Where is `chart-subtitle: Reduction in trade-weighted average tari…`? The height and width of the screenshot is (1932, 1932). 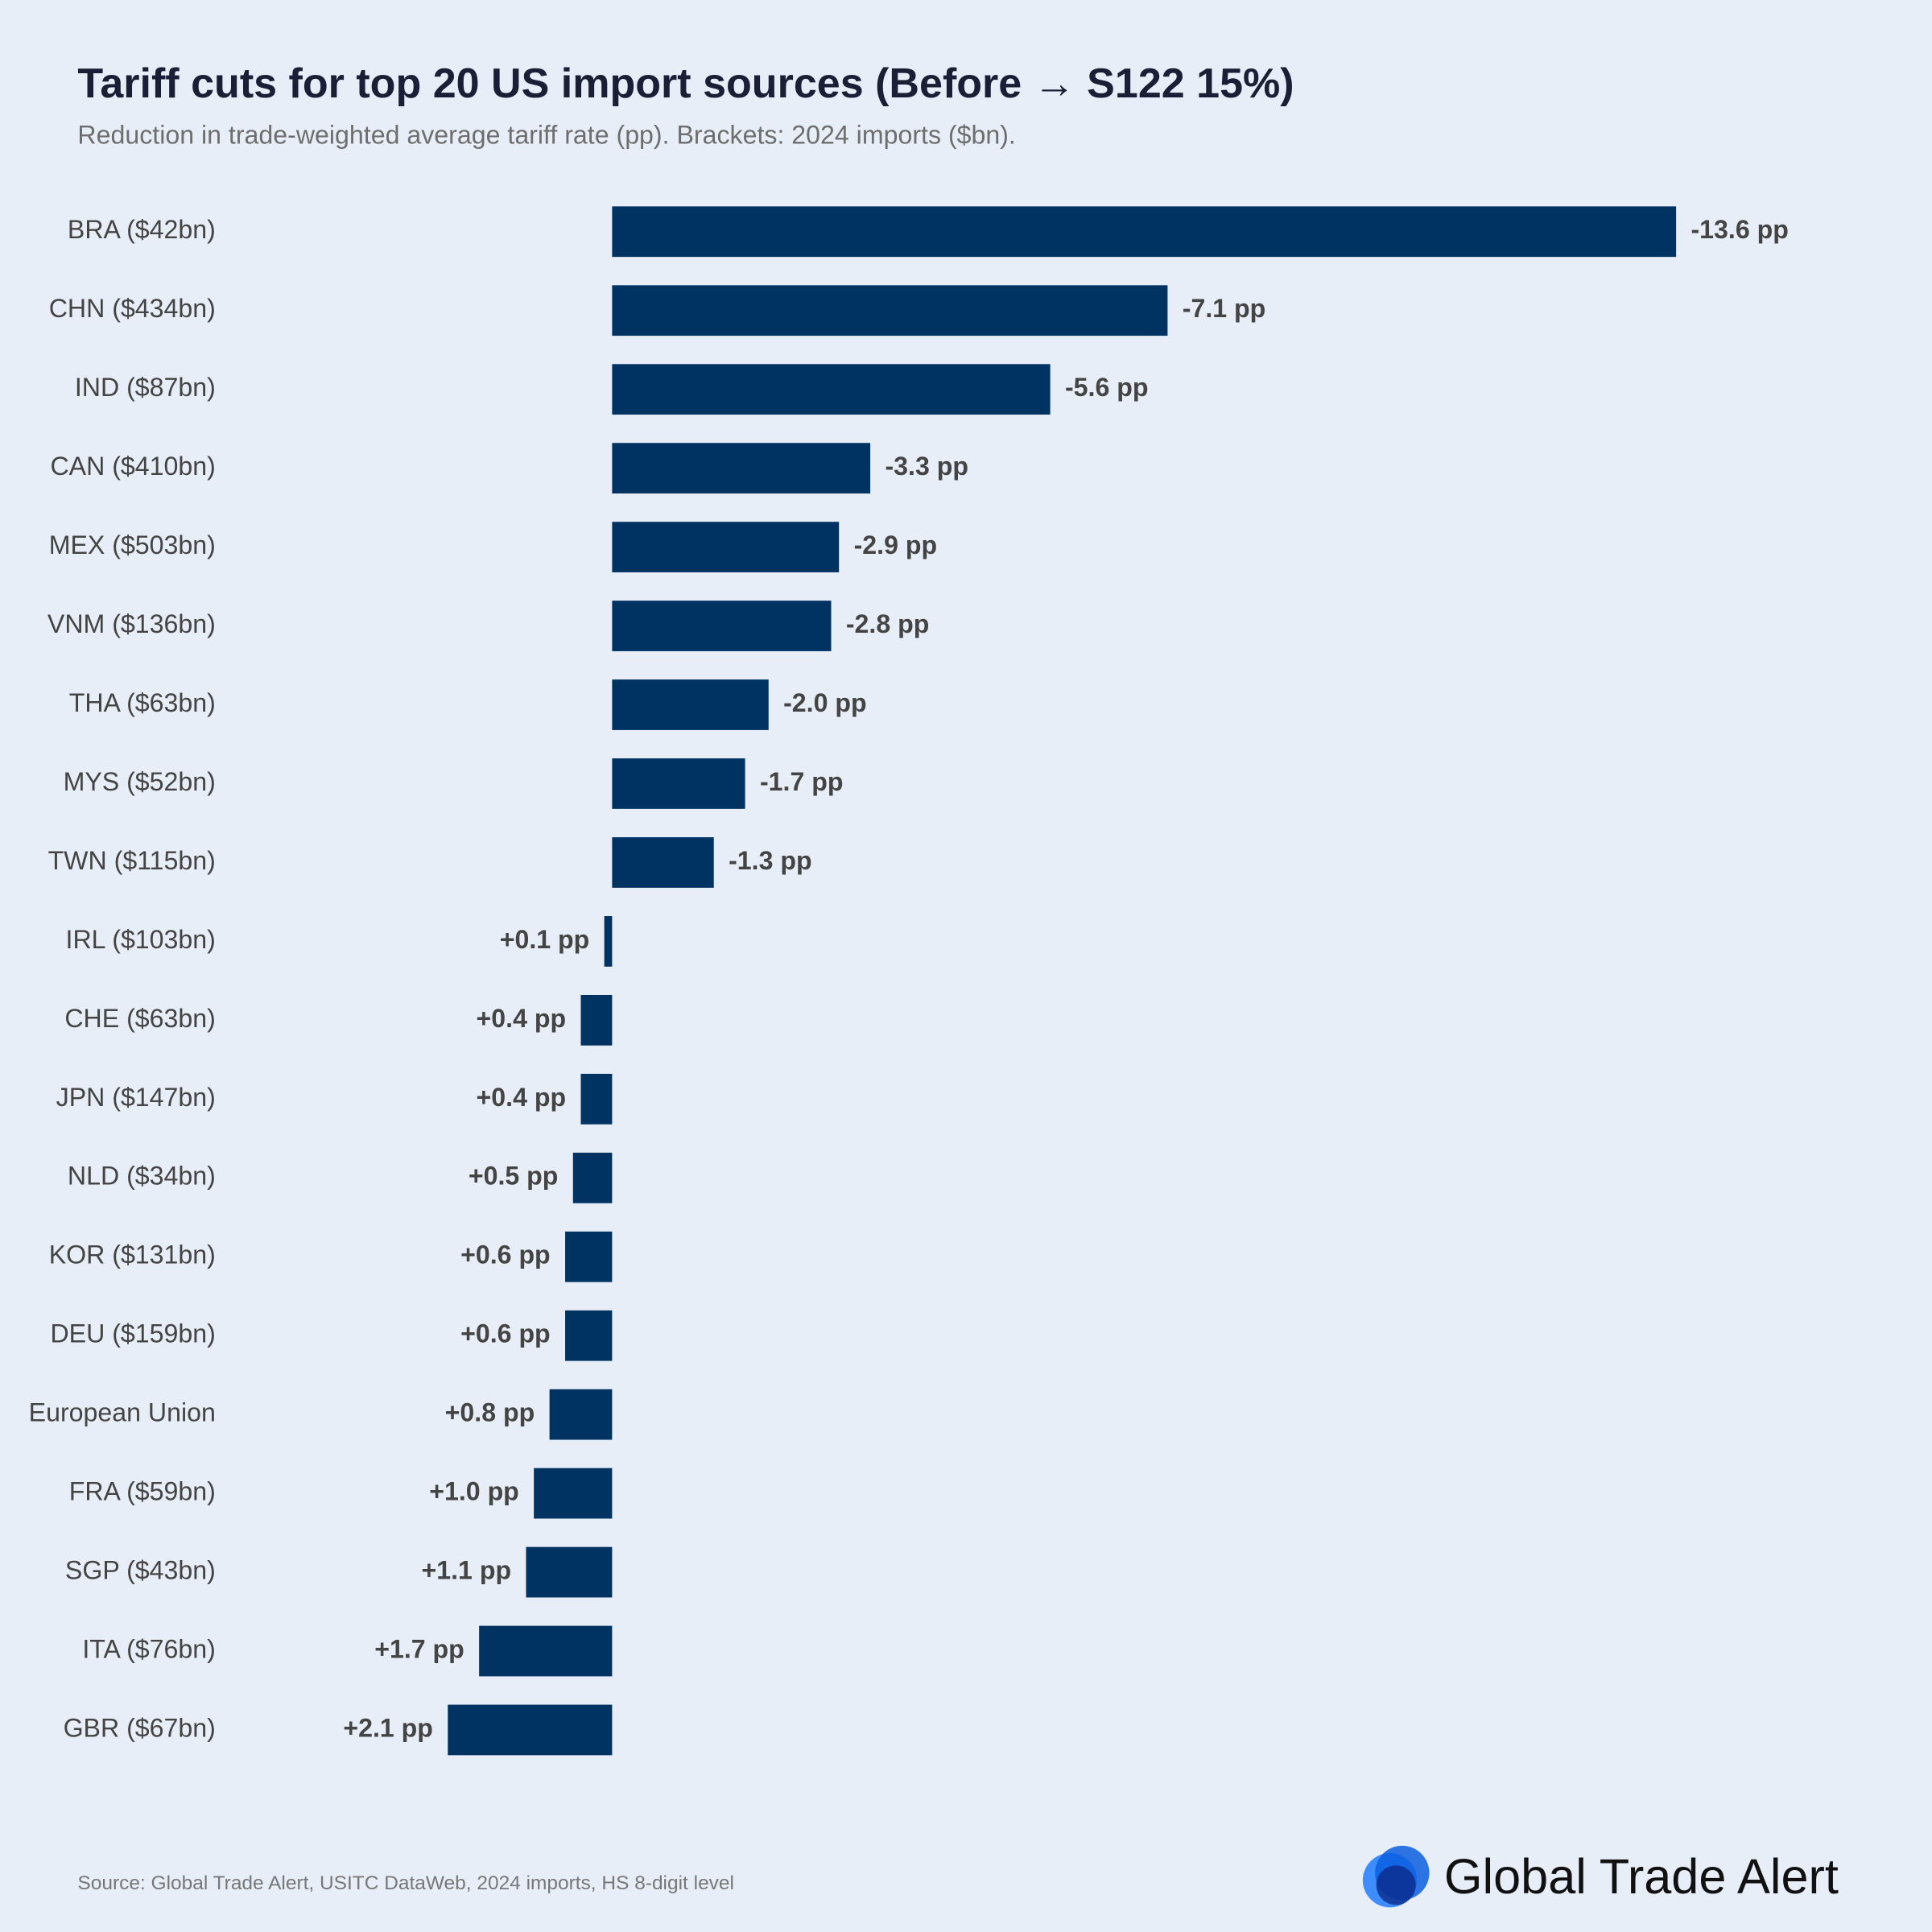 chart-subtitle: Reduction in trade-weighted average tari… is located at coordinates (546, 134).